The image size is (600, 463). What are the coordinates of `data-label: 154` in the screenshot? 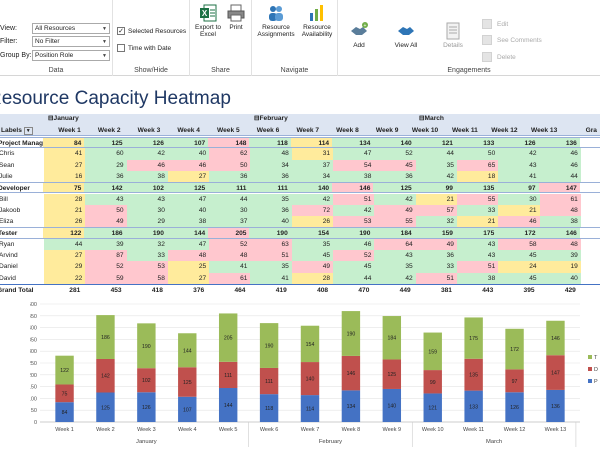 It's located at (310, 345).